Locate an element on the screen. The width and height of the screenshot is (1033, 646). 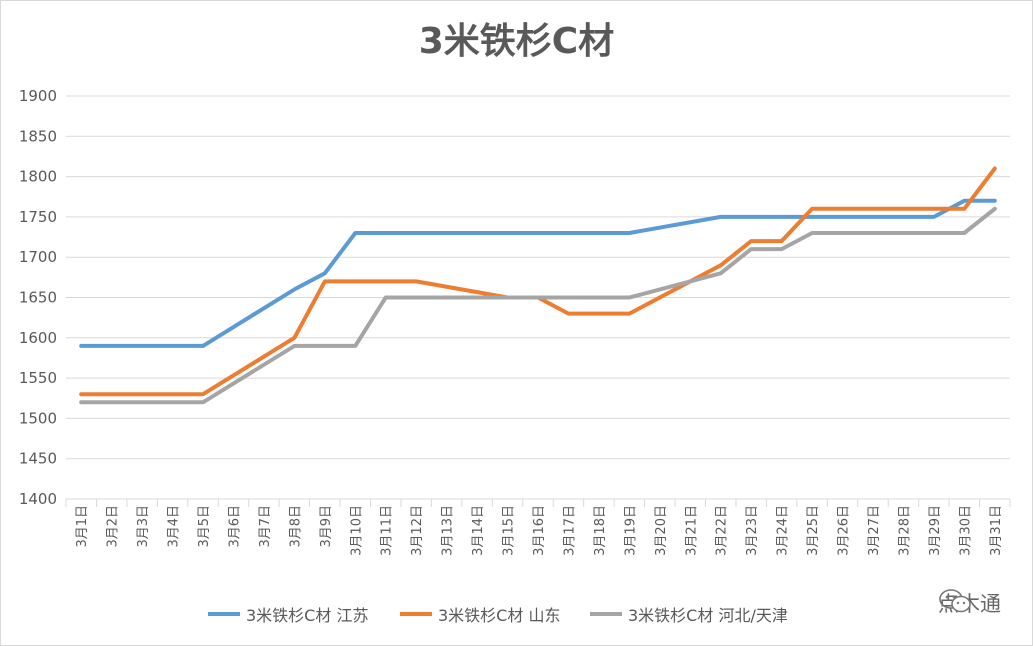
x-tick-label: 3月10日 is located at coordinates (356, 530).